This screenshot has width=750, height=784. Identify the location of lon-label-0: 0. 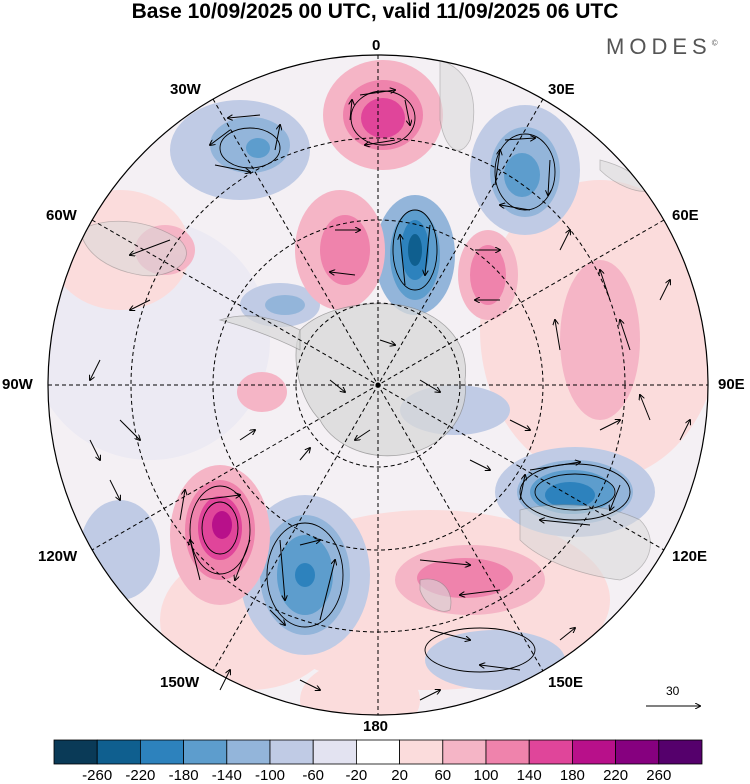
(376, 45).